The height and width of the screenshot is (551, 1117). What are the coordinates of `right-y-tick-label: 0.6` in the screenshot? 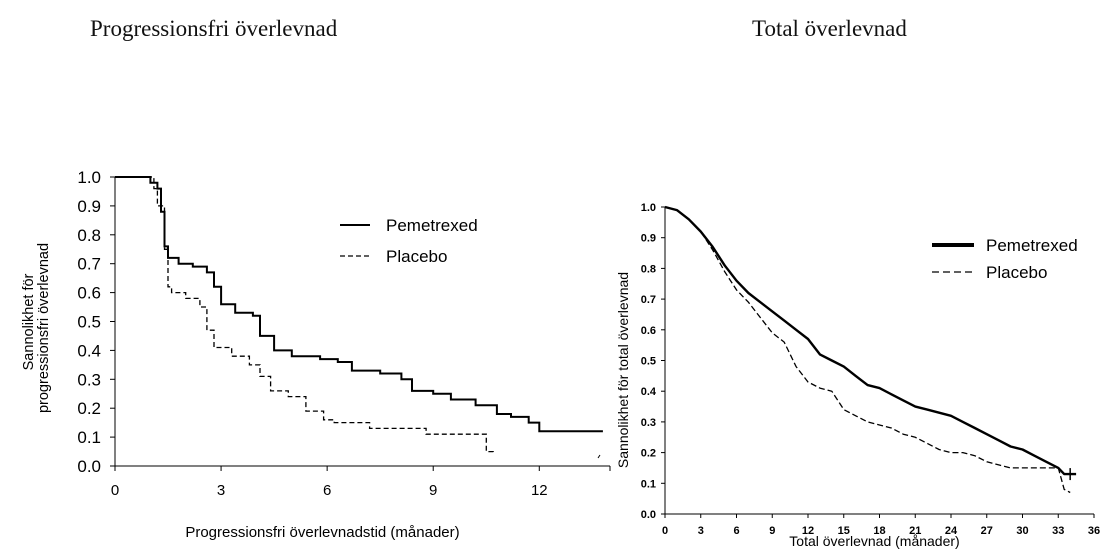 It's located at (648, 331).